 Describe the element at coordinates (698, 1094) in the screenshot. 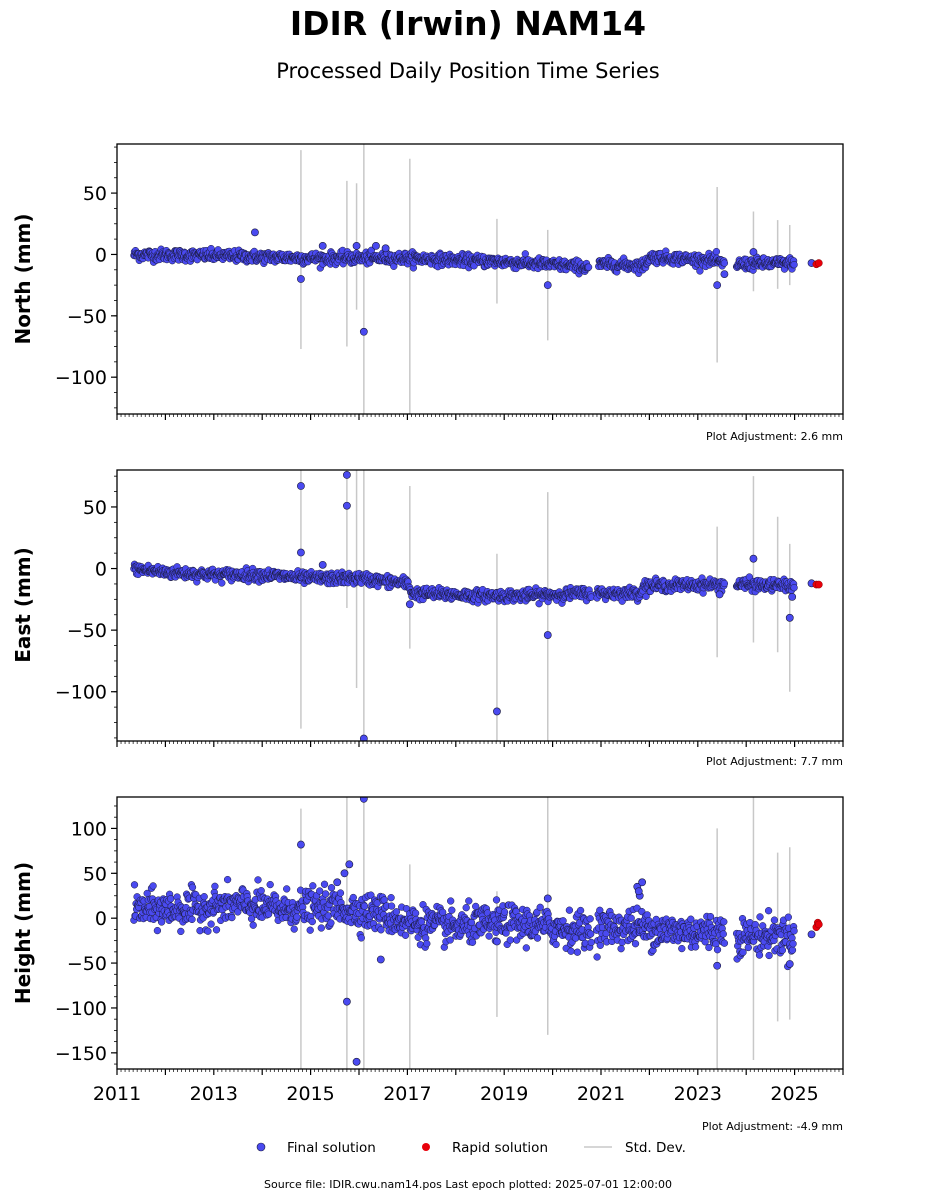

I see `height-xtick-label: 2023` at that location.